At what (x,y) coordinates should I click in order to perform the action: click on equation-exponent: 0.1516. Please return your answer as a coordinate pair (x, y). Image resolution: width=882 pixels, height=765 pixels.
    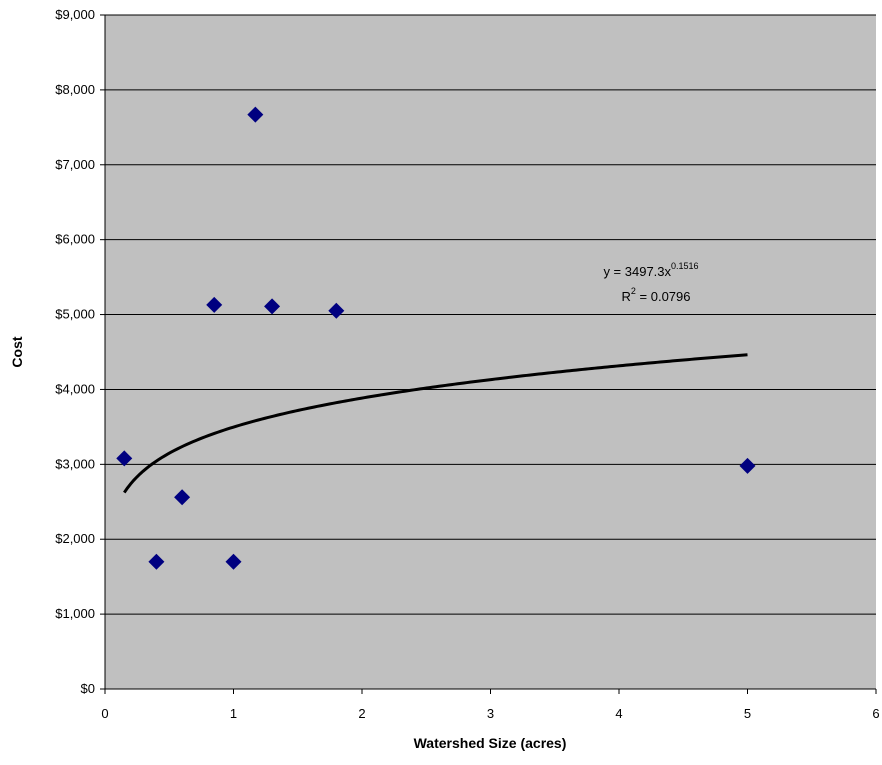
    Looking at the image, I should click on (685, 266).